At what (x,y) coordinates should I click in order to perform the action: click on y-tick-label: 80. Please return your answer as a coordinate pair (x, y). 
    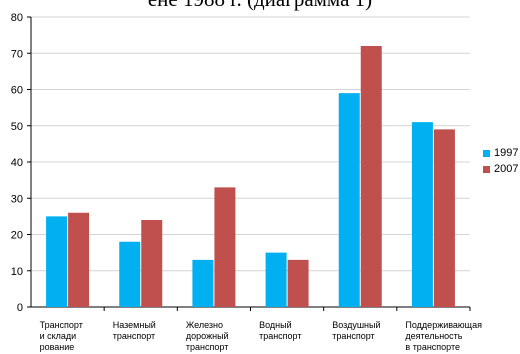
    Looking at the image, I should click on (17, 18).